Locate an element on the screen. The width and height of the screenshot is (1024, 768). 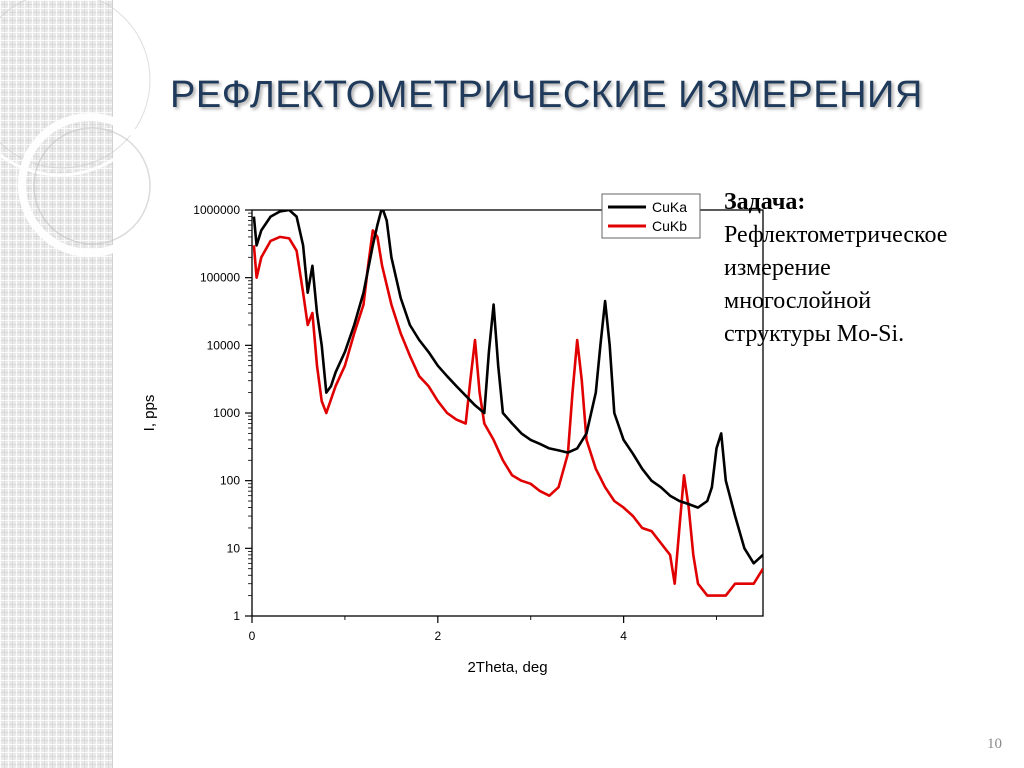
y-tick-label: 100 is located at coordinates (230, 481).